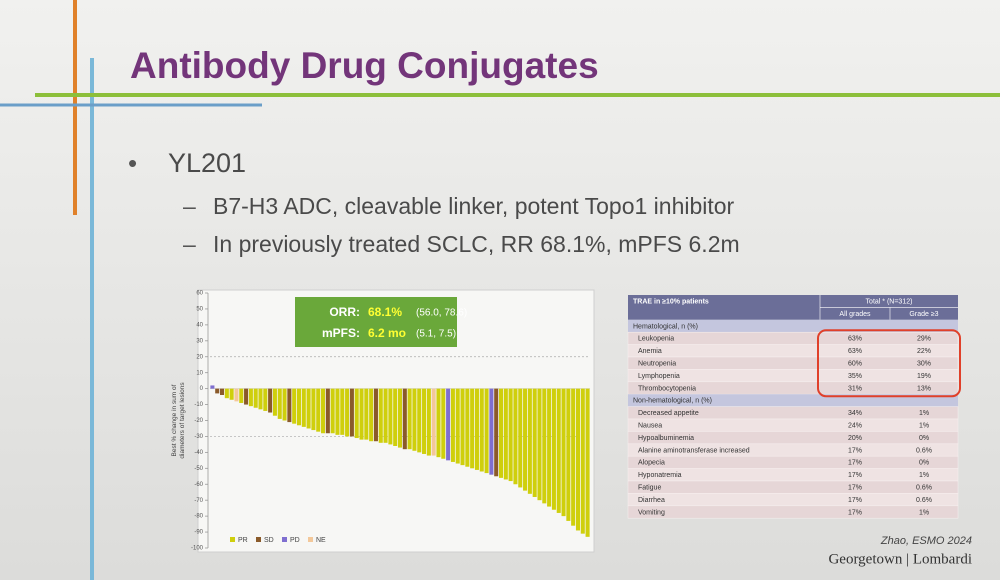 The width and height of the screenshot is (1000, 580). What do you see at coordinates (855, 364) in the screenshot?
I see `table-cell: 60%` at bounding box center [855, 364].